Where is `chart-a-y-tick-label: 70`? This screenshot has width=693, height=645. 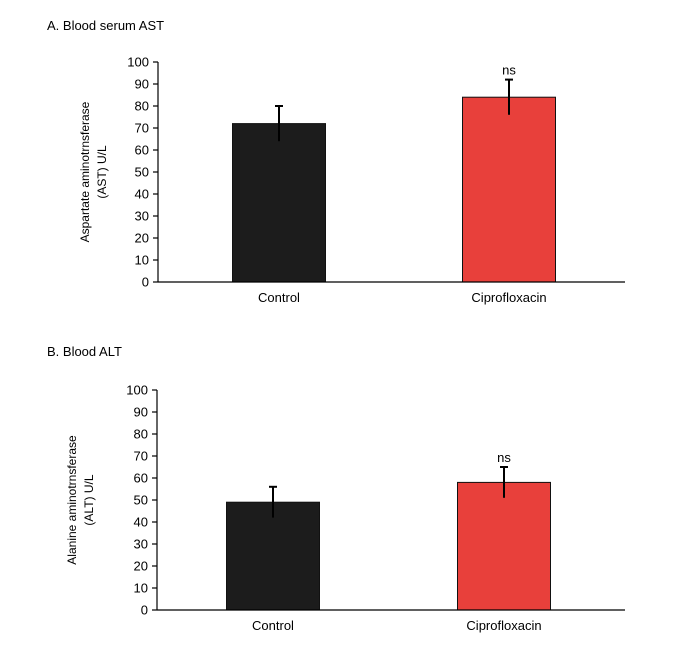
chart-a-y-tick-label: 70 is located at coordinates (142, 128).